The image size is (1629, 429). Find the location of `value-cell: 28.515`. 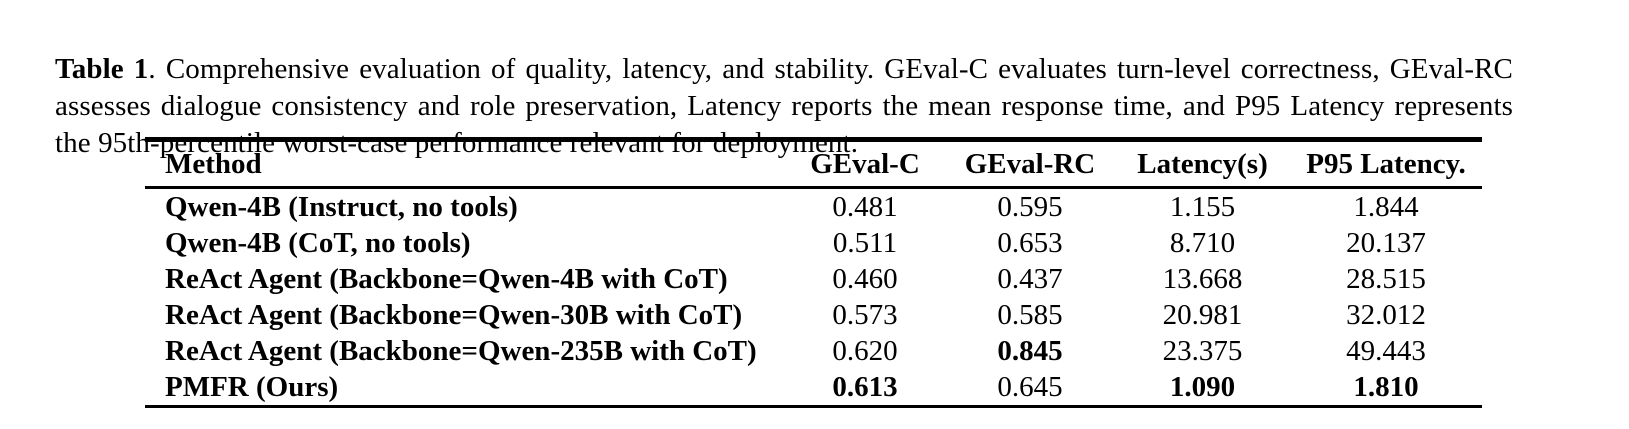

value-cell: 28.515 is located at coordinates (1386, 278).